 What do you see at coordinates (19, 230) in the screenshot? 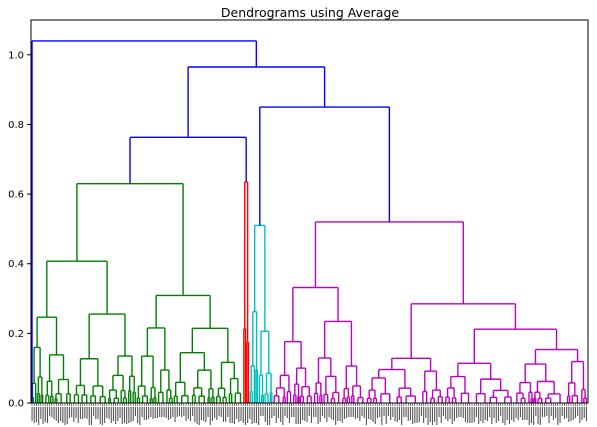
I see `y-ticks: 0.0 0.2 0.4 0.6 0.8 1.0` at bounding box center [19, 230].